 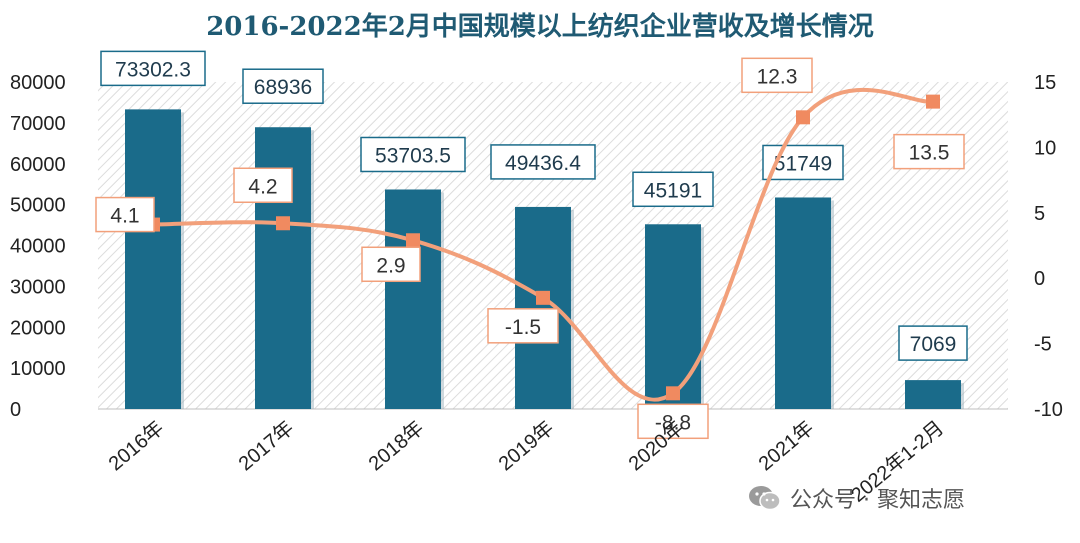 I want to click on right-tick-label: -5, so click(x=1043, y=345).